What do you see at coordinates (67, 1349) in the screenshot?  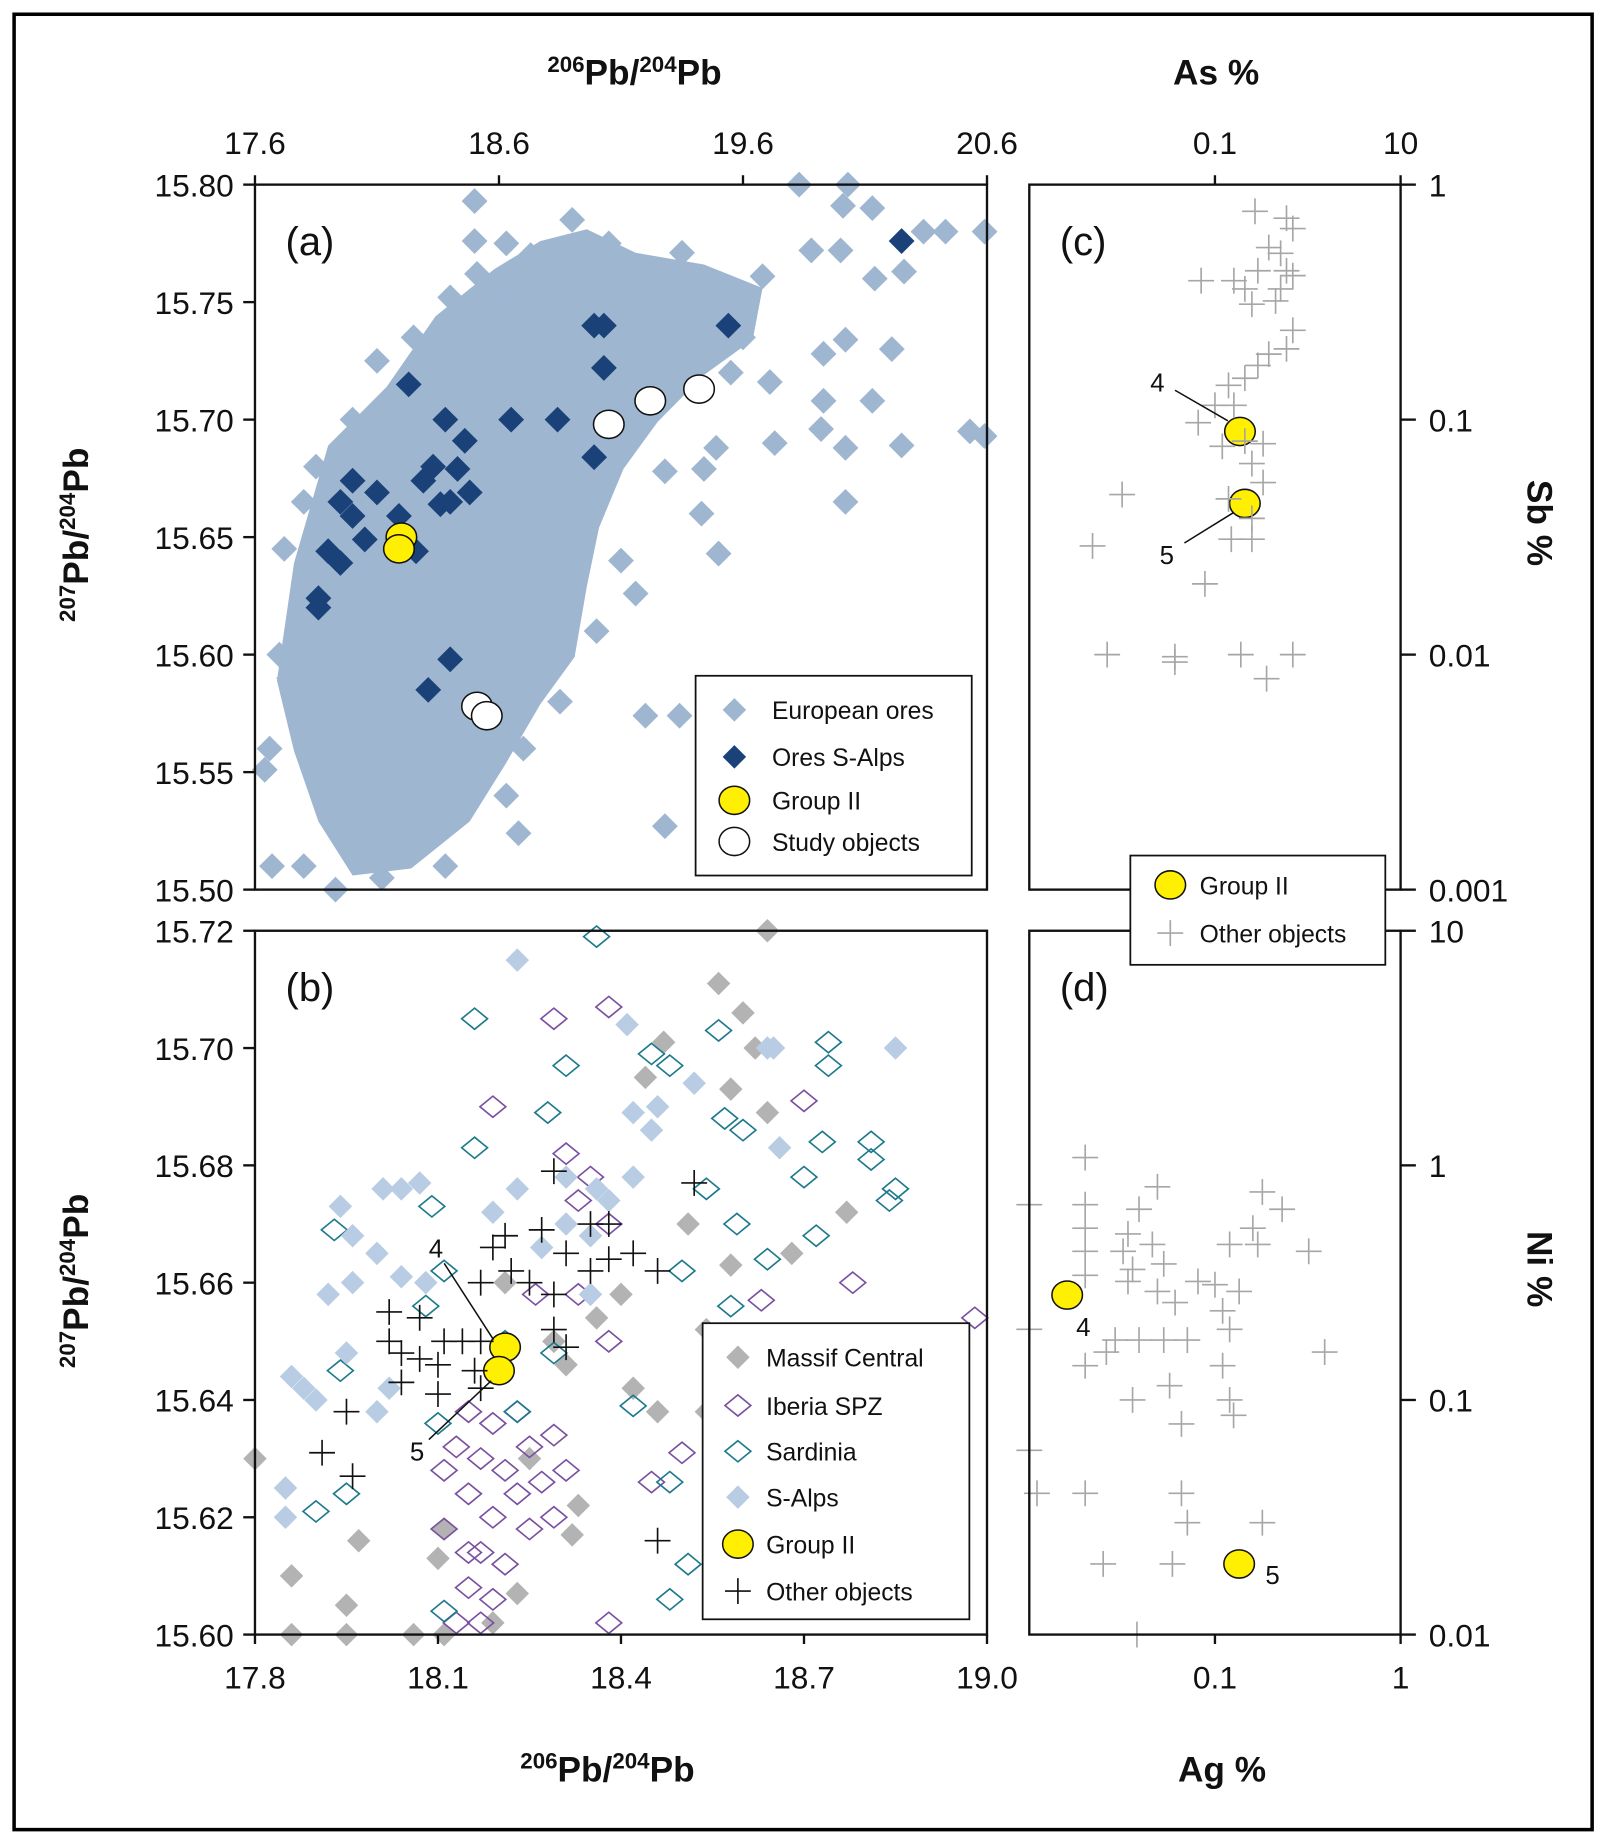 I see `axis-title-superscript: 207` at bounding box center [67, 1349].